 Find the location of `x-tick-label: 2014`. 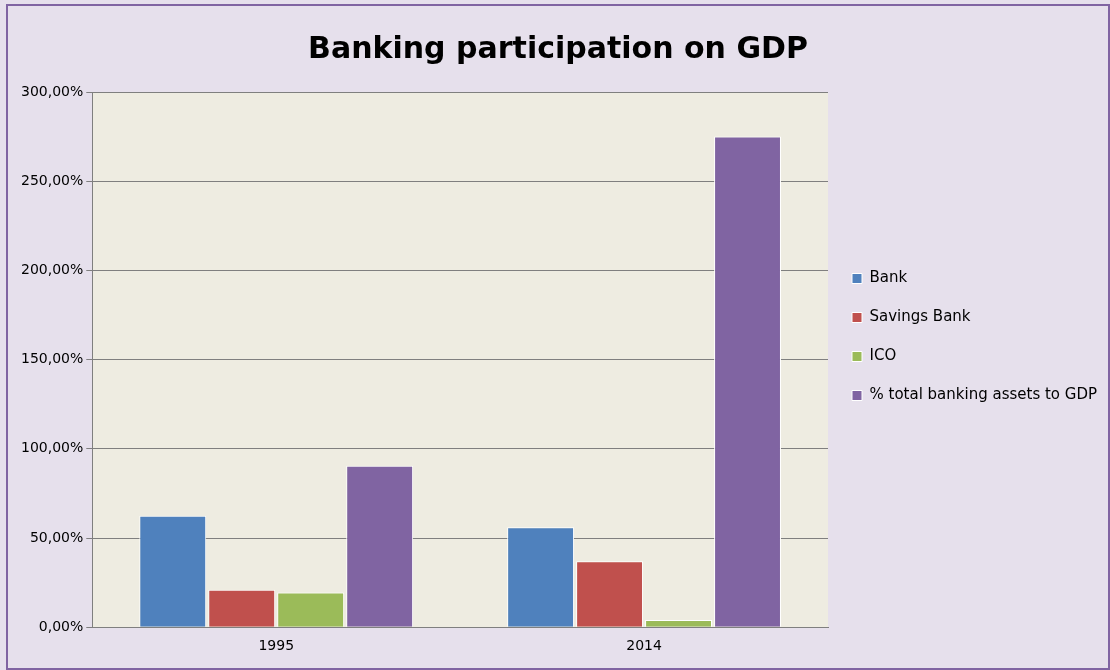

x-tick-label: 2014 is located at coordinates (644, 645).